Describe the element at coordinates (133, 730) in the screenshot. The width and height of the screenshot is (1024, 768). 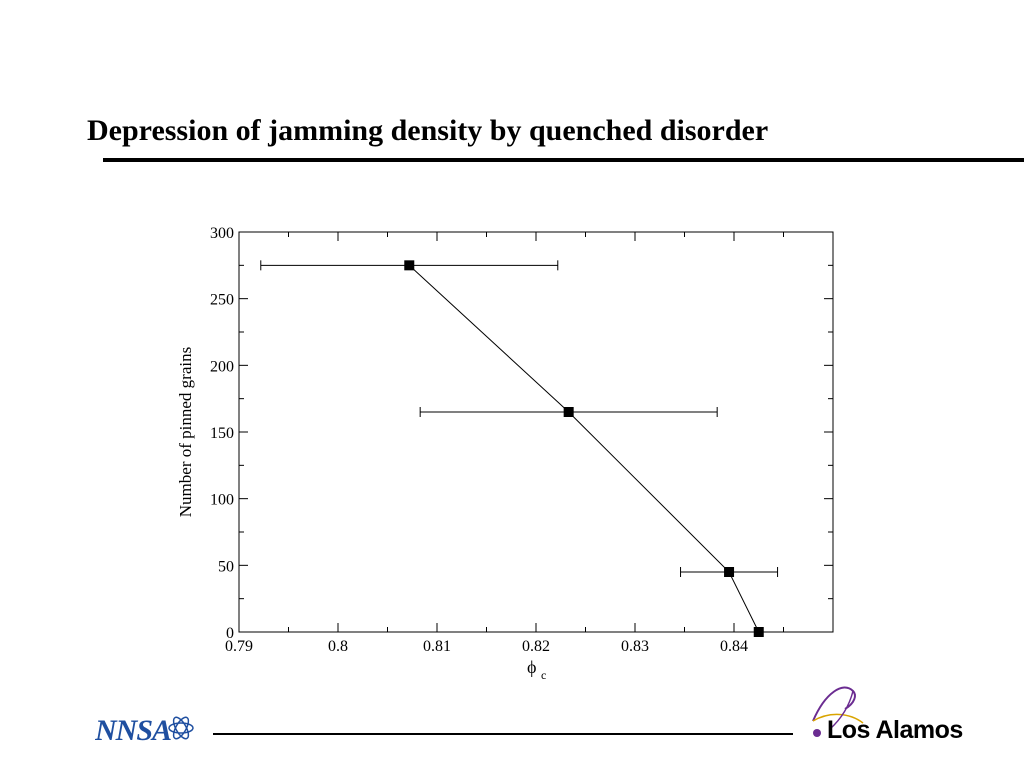
I see `svg-text: NNSA` at that location.